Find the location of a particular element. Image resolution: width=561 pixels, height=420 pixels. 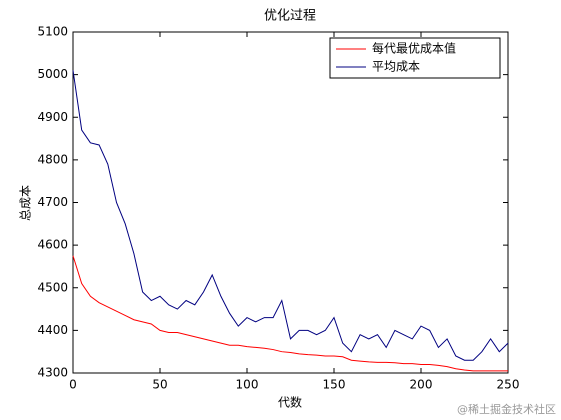

x-tick-label: 150 is located at coordinates (334, 385).